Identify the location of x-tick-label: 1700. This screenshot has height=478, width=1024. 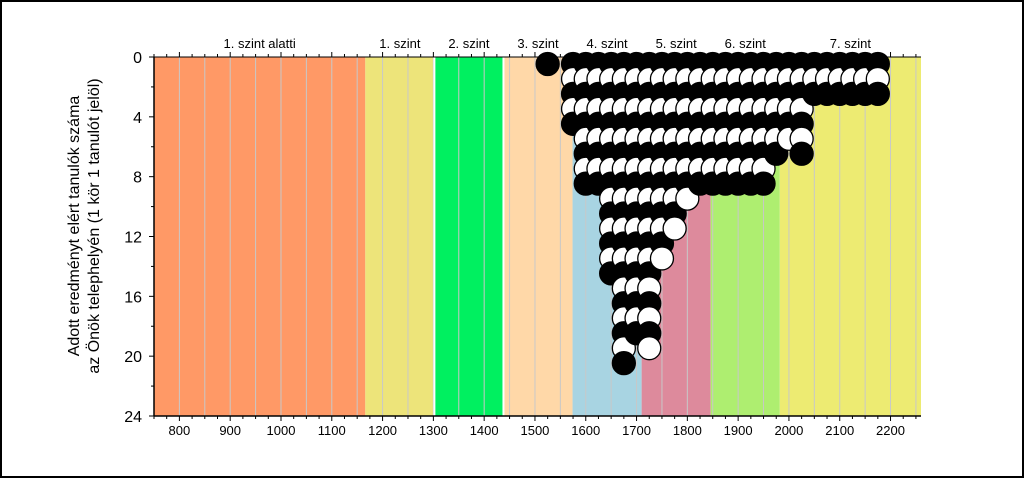
(636, 430).